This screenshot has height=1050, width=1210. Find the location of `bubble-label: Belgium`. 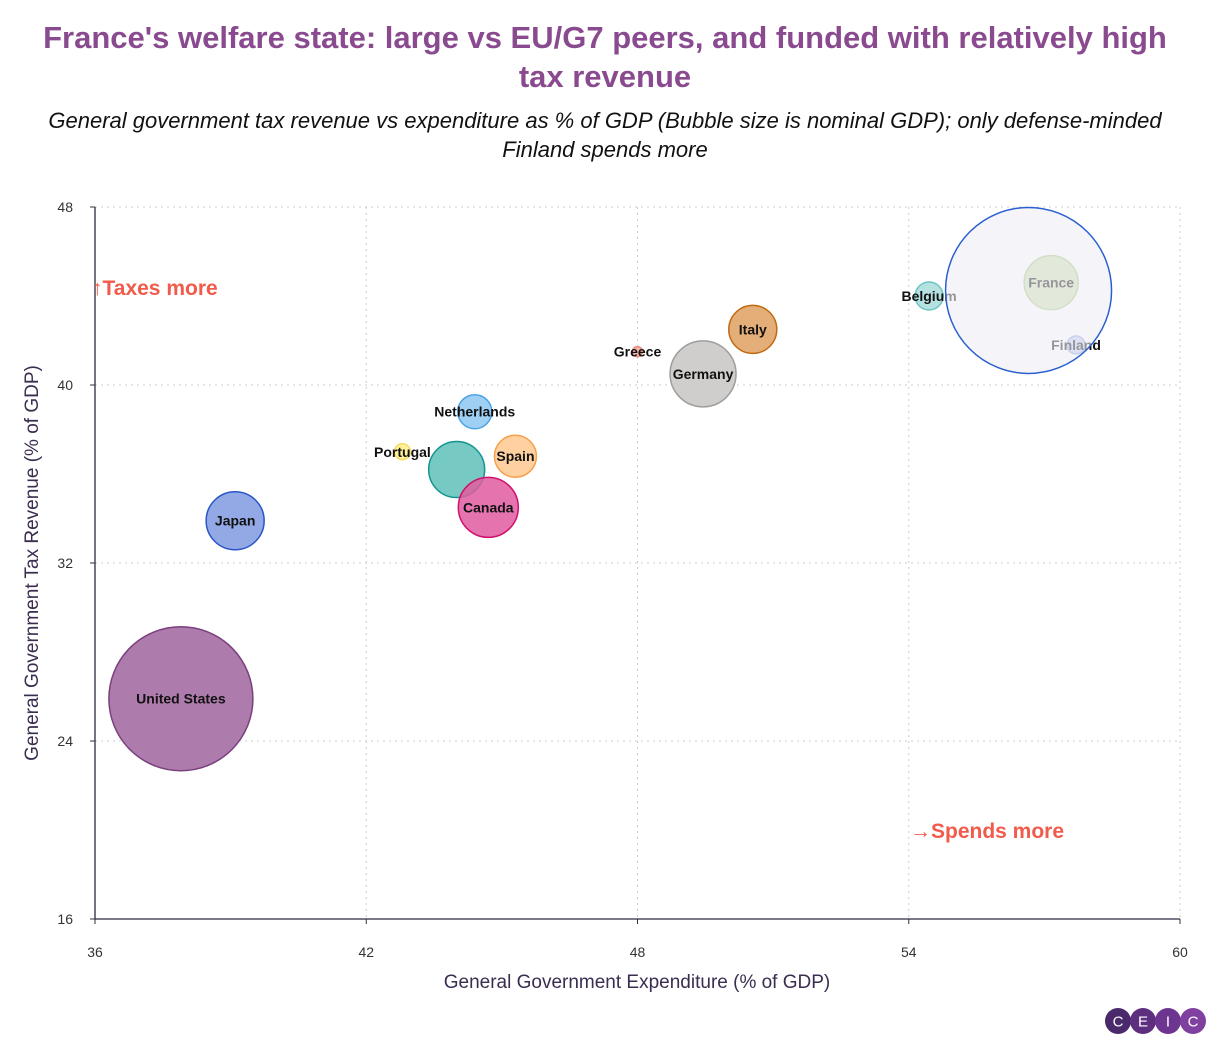

bubble-label: Belgium is located at coordinates (928, 296).